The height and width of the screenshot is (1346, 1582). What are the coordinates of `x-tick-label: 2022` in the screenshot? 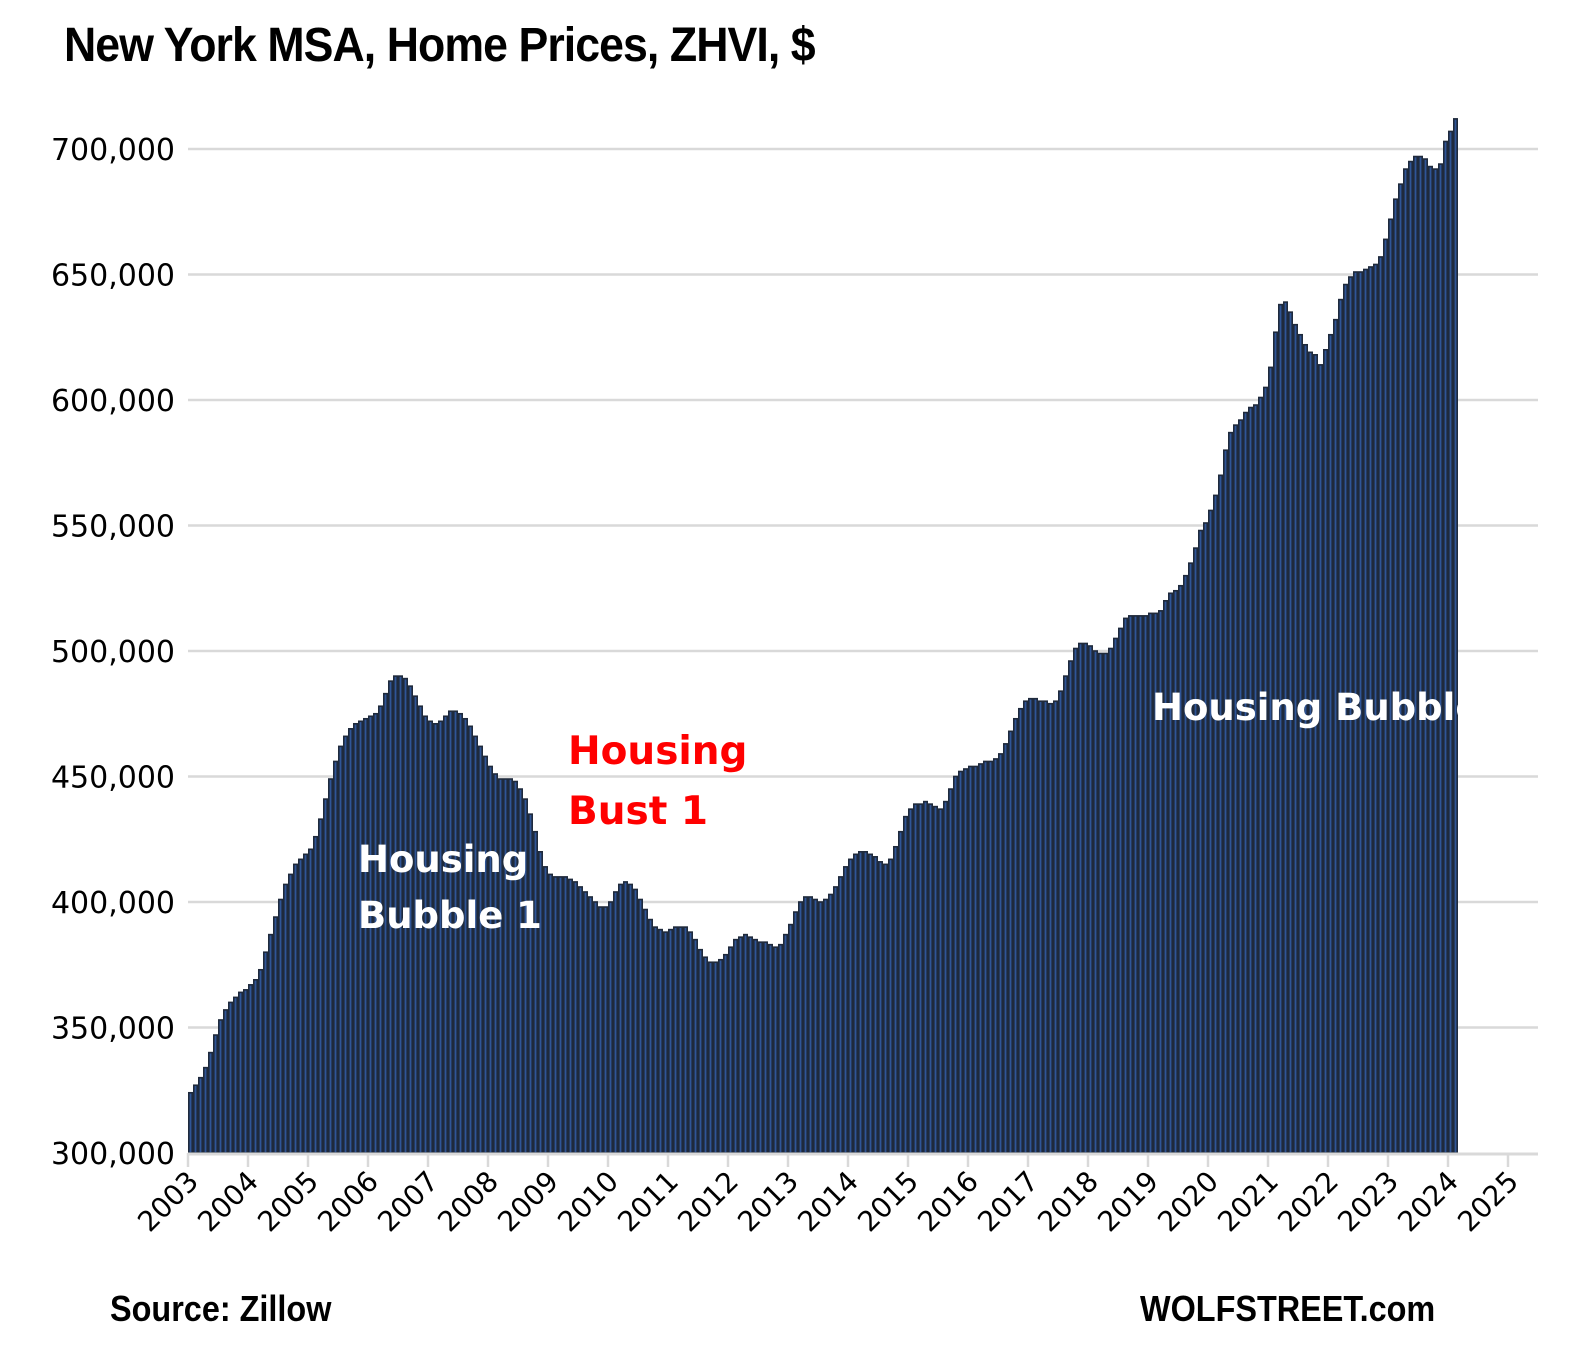 It's located at (1308, 1202).